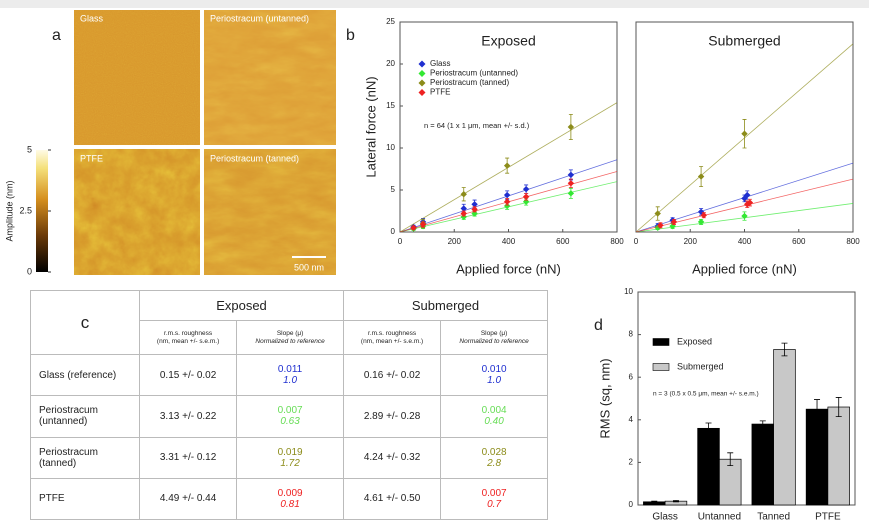  What do you see at coordinates (598, 325) in the screenshot?
I see `panel-label: d` at bounding box center [598, 325].